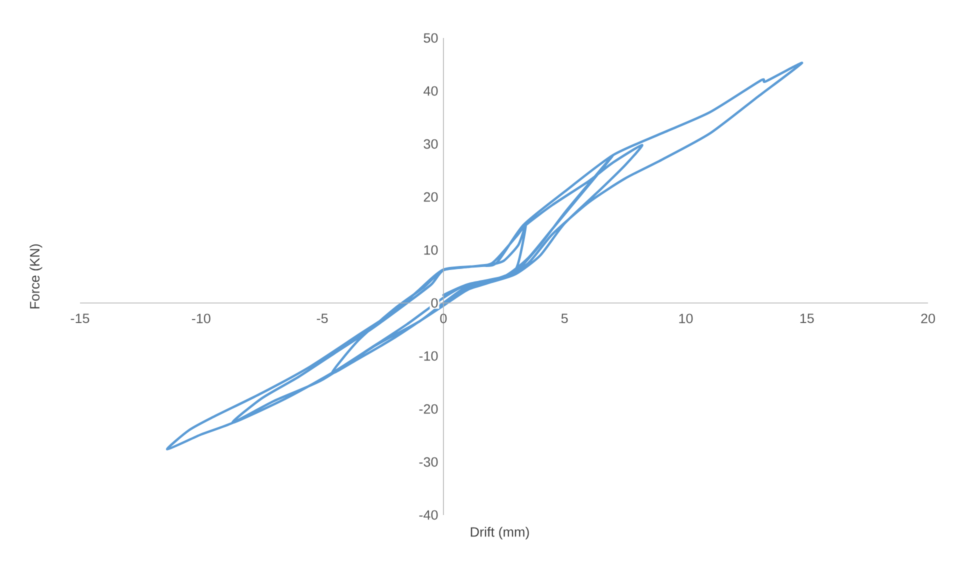  What do you see at coordinates (434, 303) in the screenshot?
I see `y-tick-label: 0` at bounding box center [434, 303].